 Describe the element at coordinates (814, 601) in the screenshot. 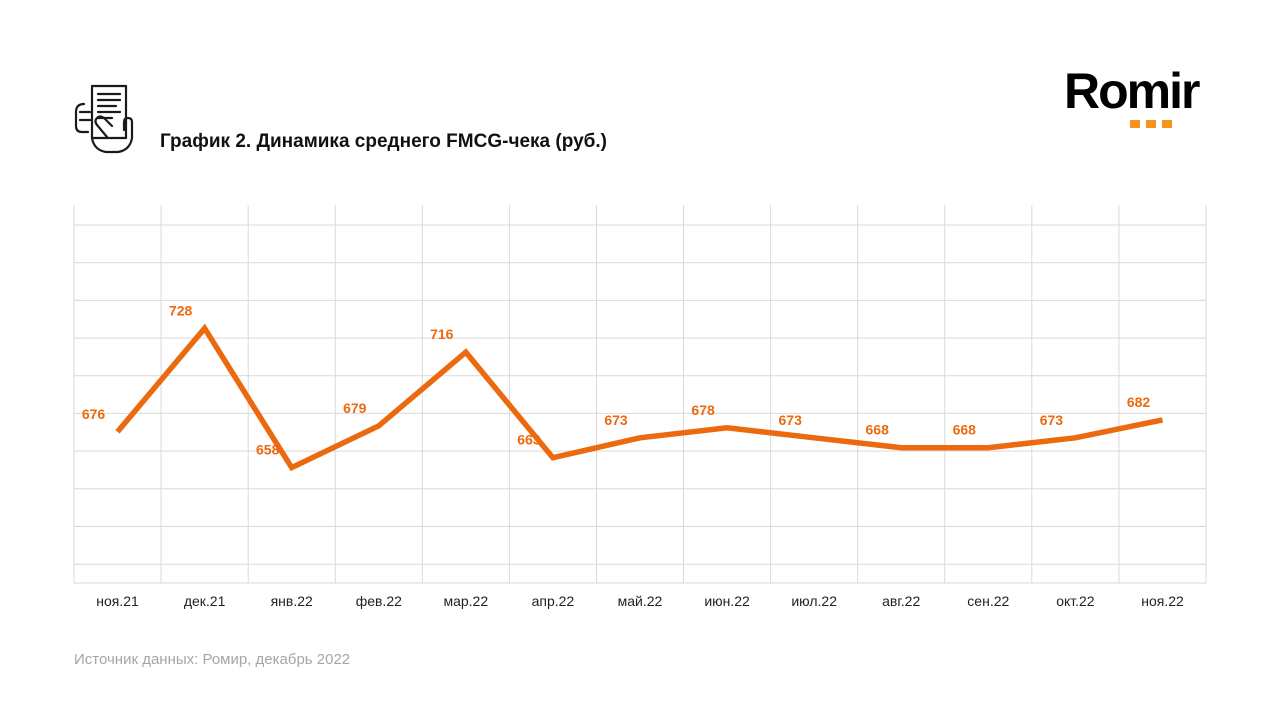

I see `x-tick-label: июл.22` at that location.